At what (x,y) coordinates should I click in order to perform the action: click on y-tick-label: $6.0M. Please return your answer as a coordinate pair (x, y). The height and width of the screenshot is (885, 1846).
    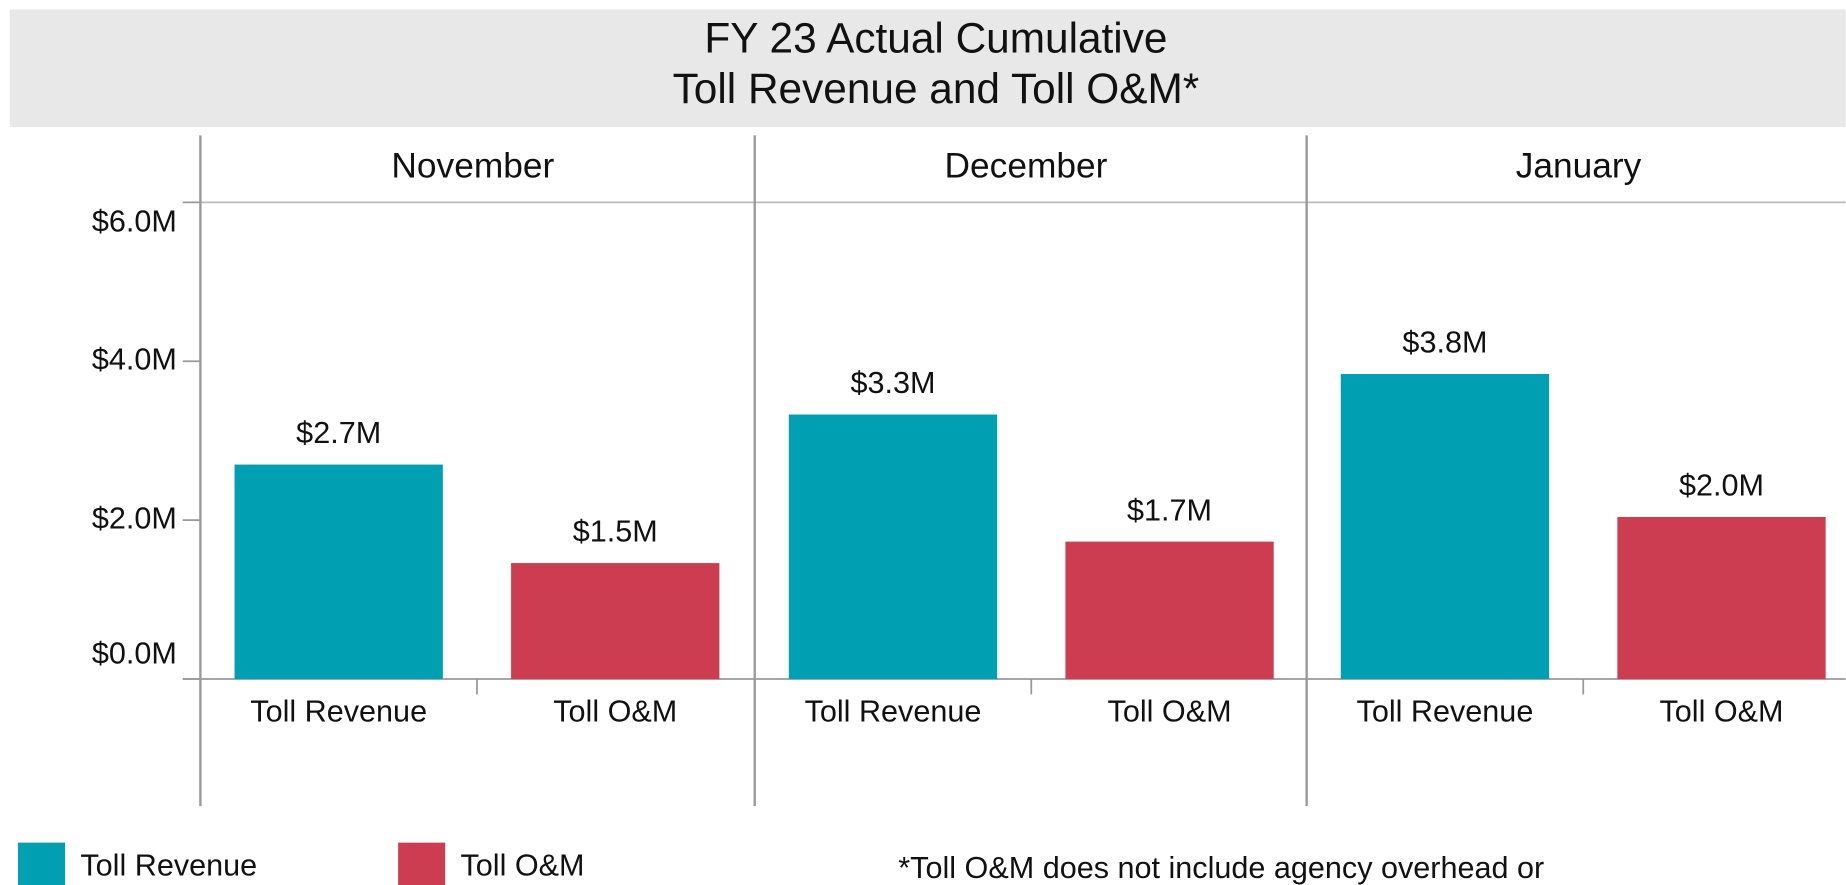
    Looking at the image, I should click on (134, 222).